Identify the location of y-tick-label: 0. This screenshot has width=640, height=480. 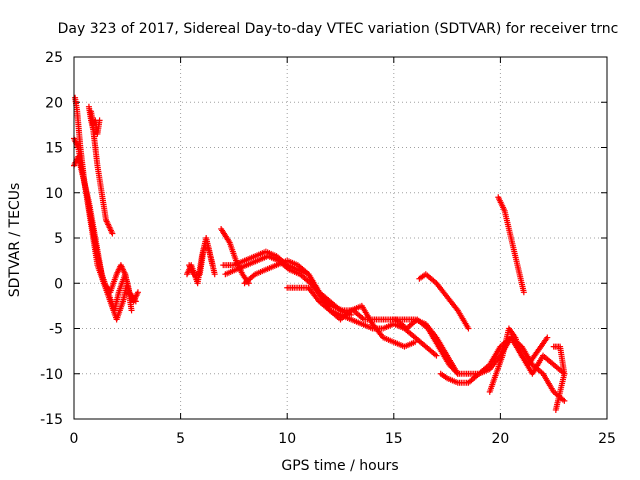
(58, 284).